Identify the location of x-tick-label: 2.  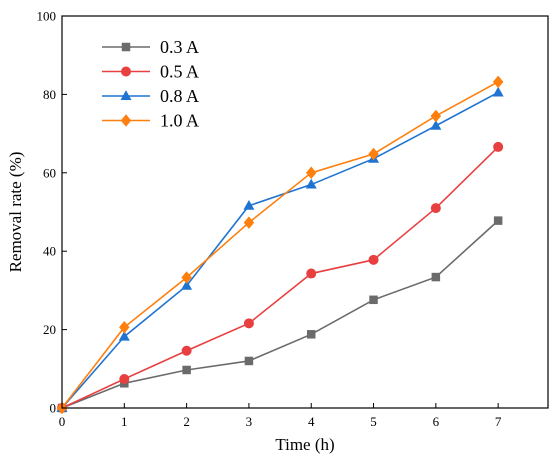
(186, 421).